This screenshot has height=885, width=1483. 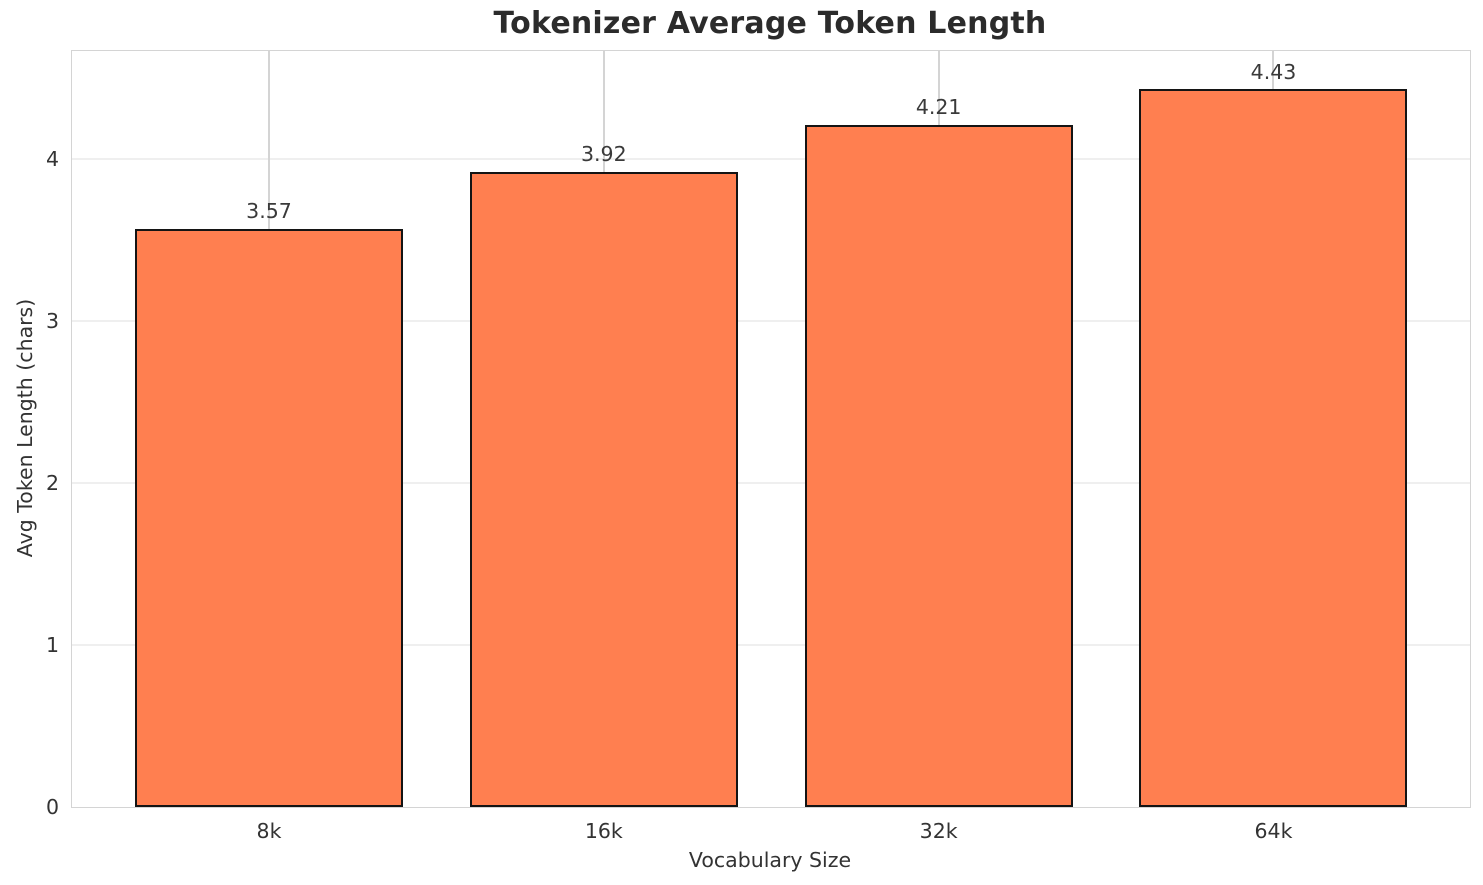 What do you see at coordinates (1273, 71) in the screenshot?
I see `bar-value-label-64k: 4.43` at bounding box center [1273, 71].